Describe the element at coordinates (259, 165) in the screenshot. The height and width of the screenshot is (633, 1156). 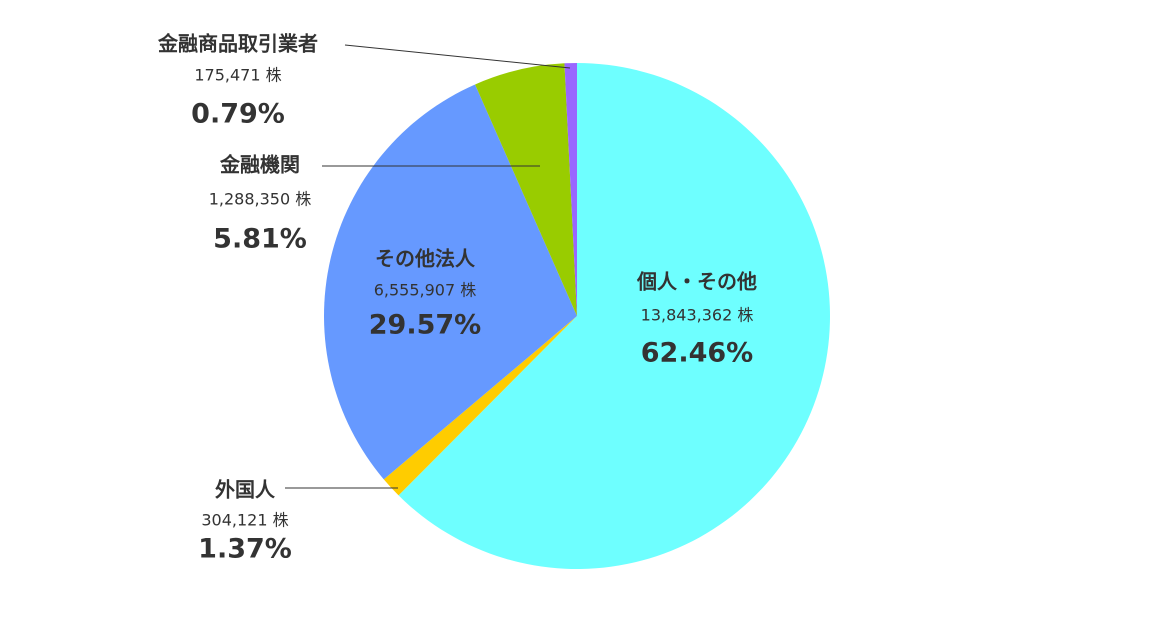
I see `slice-name: 金融機関` at that location.